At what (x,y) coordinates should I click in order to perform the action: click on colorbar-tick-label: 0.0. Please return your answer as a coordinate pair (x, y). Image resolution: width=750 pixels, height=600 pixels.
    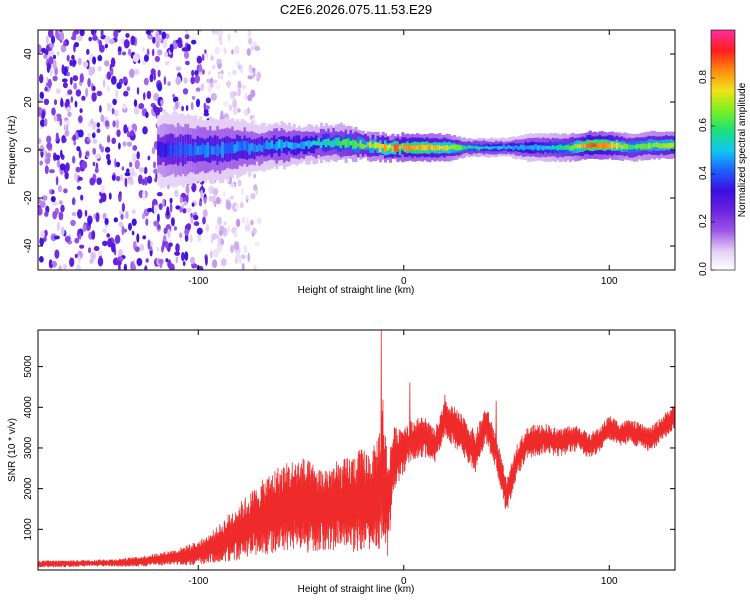
    Looking at the image, I should click on (703, 269).